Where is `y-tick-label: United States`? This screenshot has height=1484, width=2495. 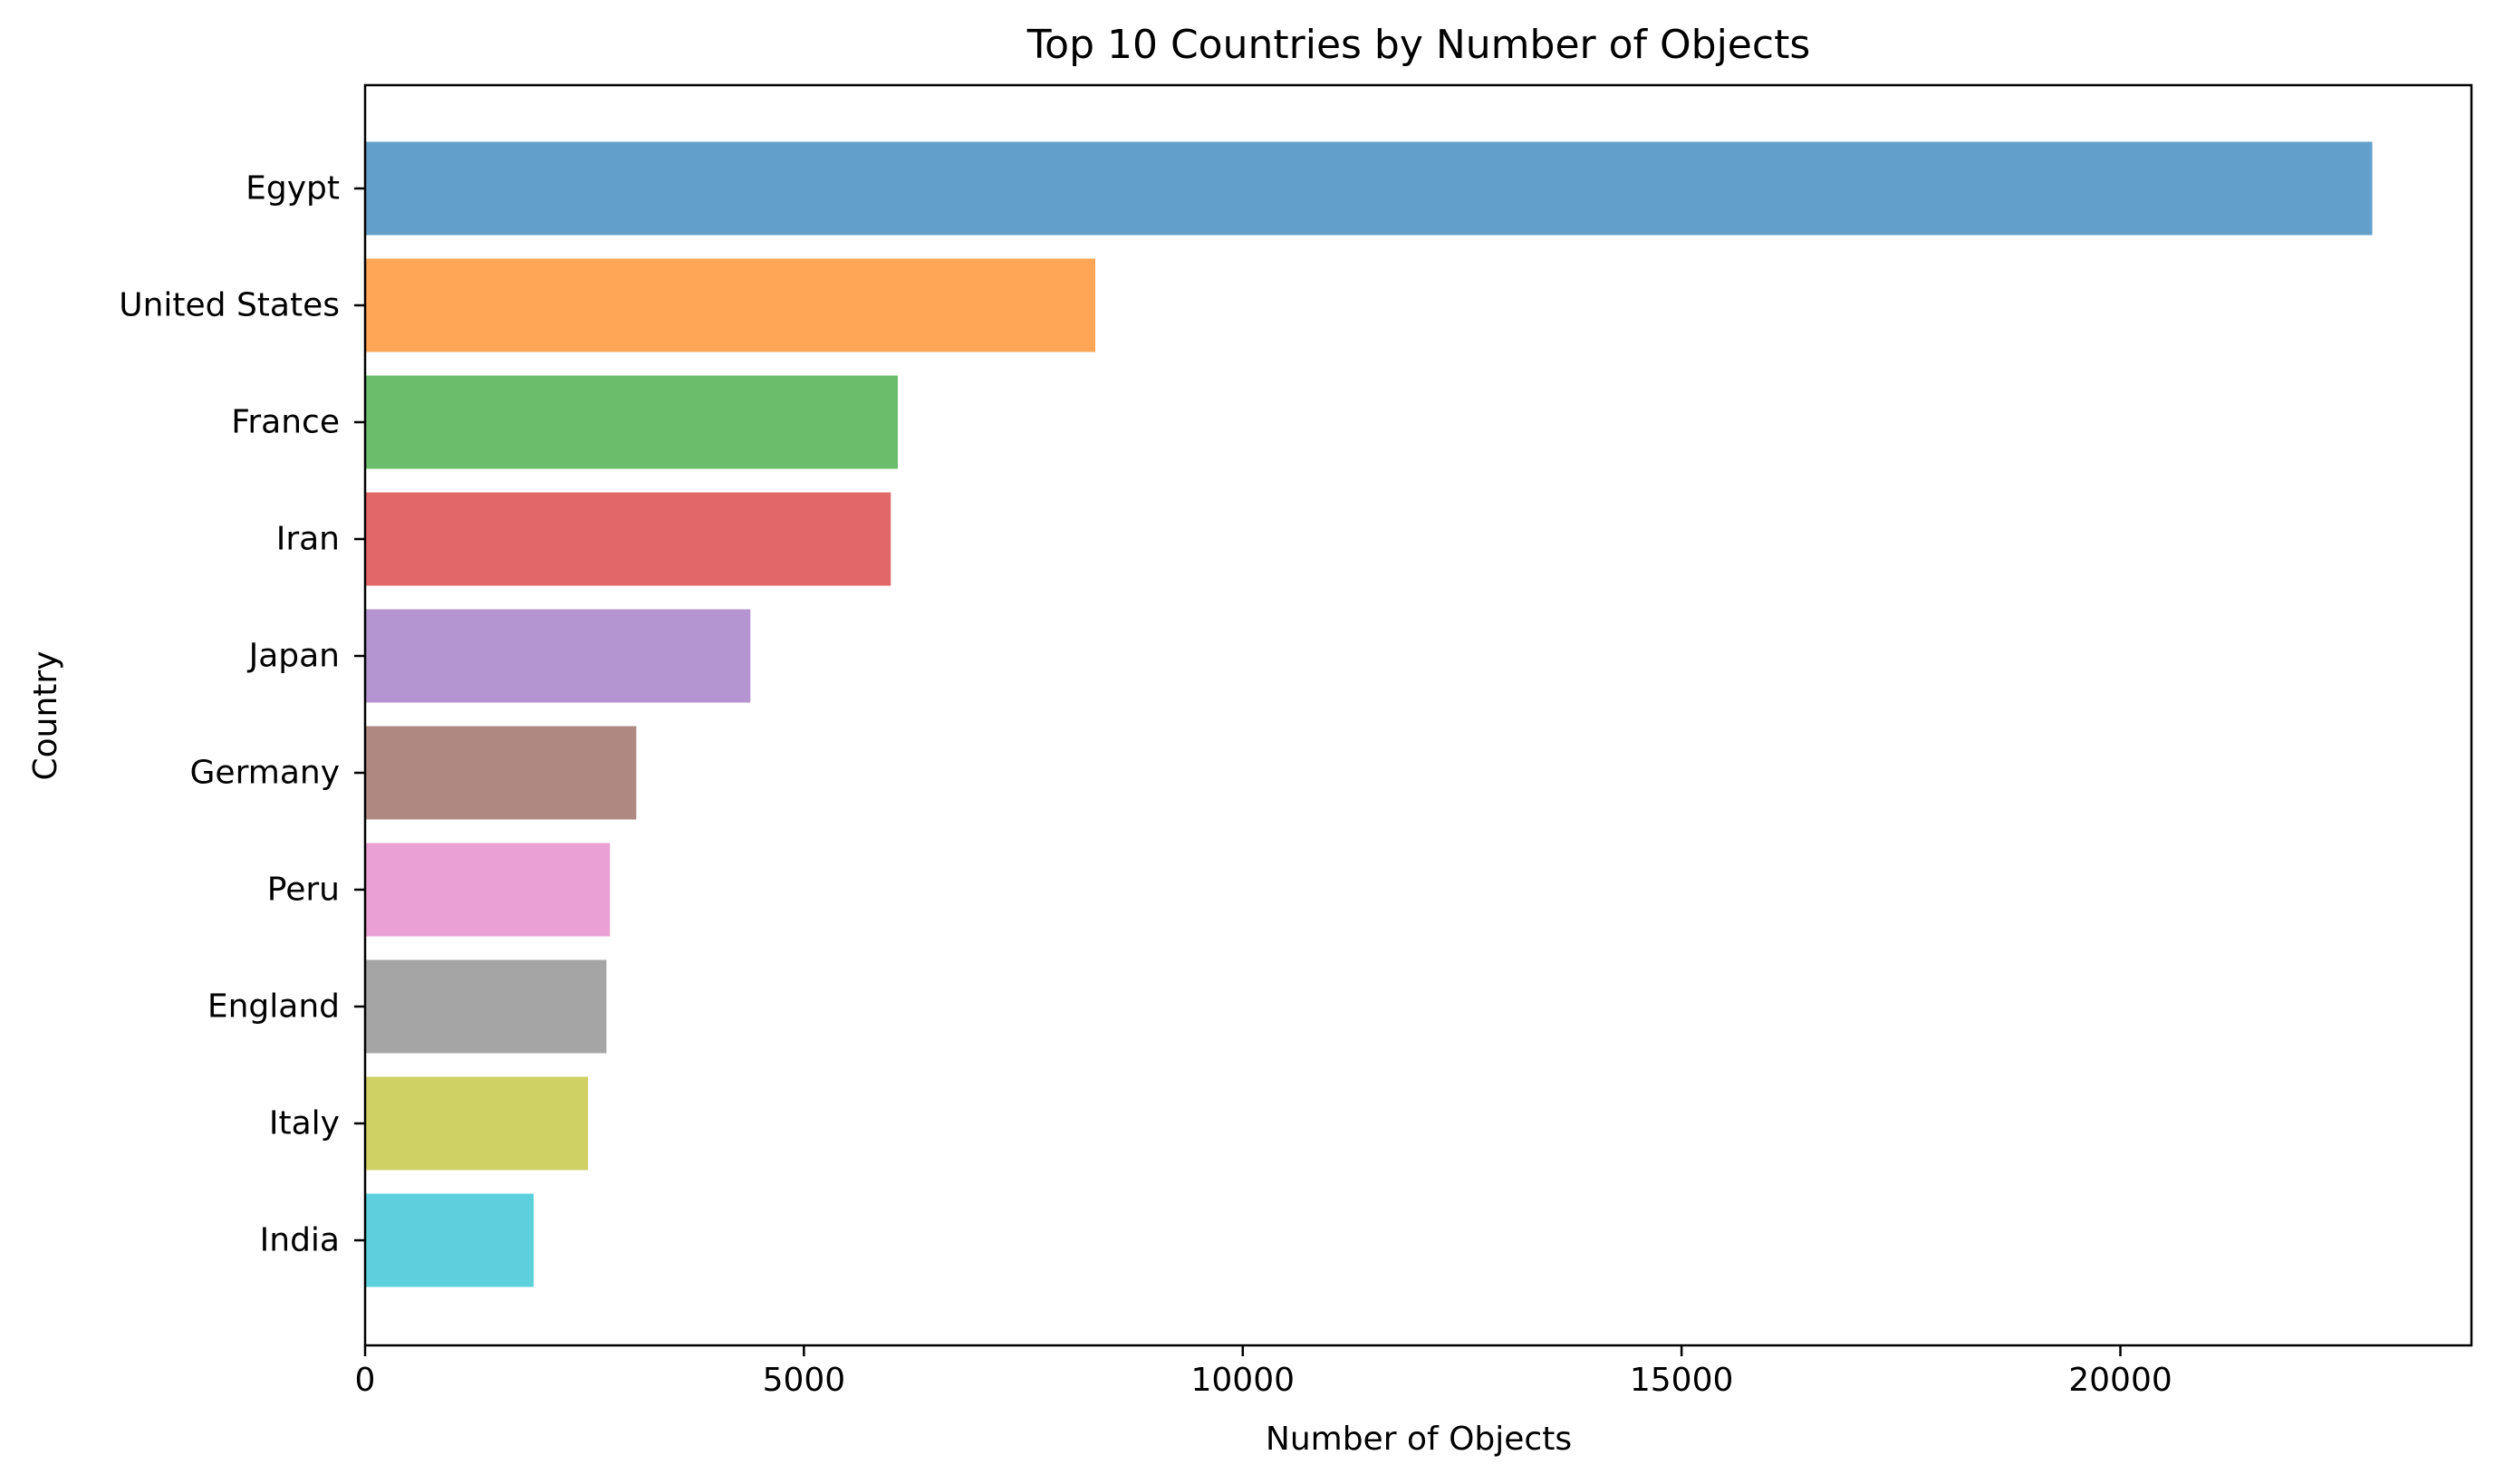
y-tick-label: United States is located at coordinates (230, 306).